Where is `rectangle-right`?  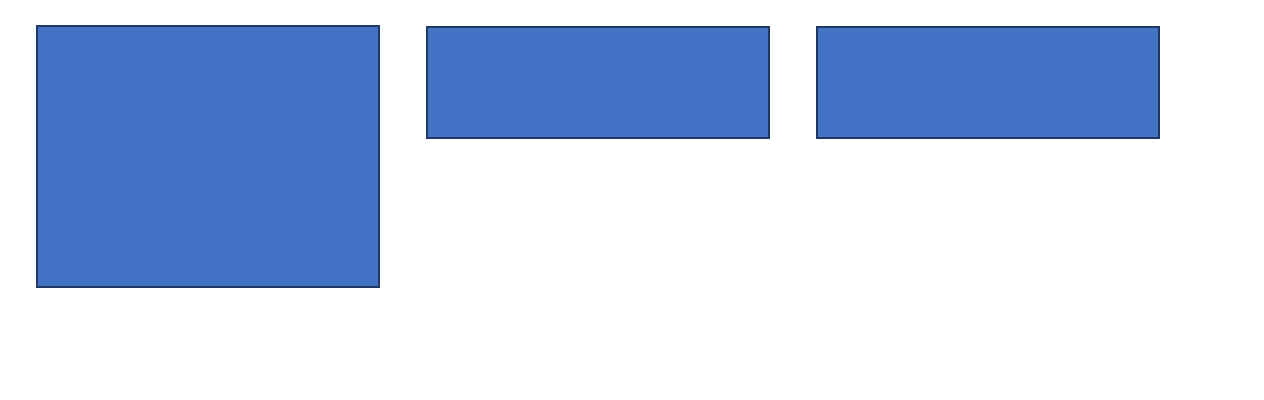 rectangle-right is located at coordinates (988, 82).